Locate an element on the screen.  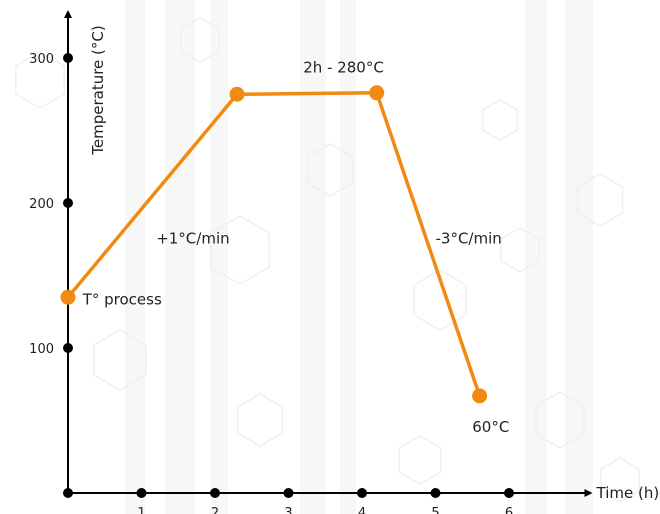
x-tick-label: 1 is located at coordinates (141, 510).